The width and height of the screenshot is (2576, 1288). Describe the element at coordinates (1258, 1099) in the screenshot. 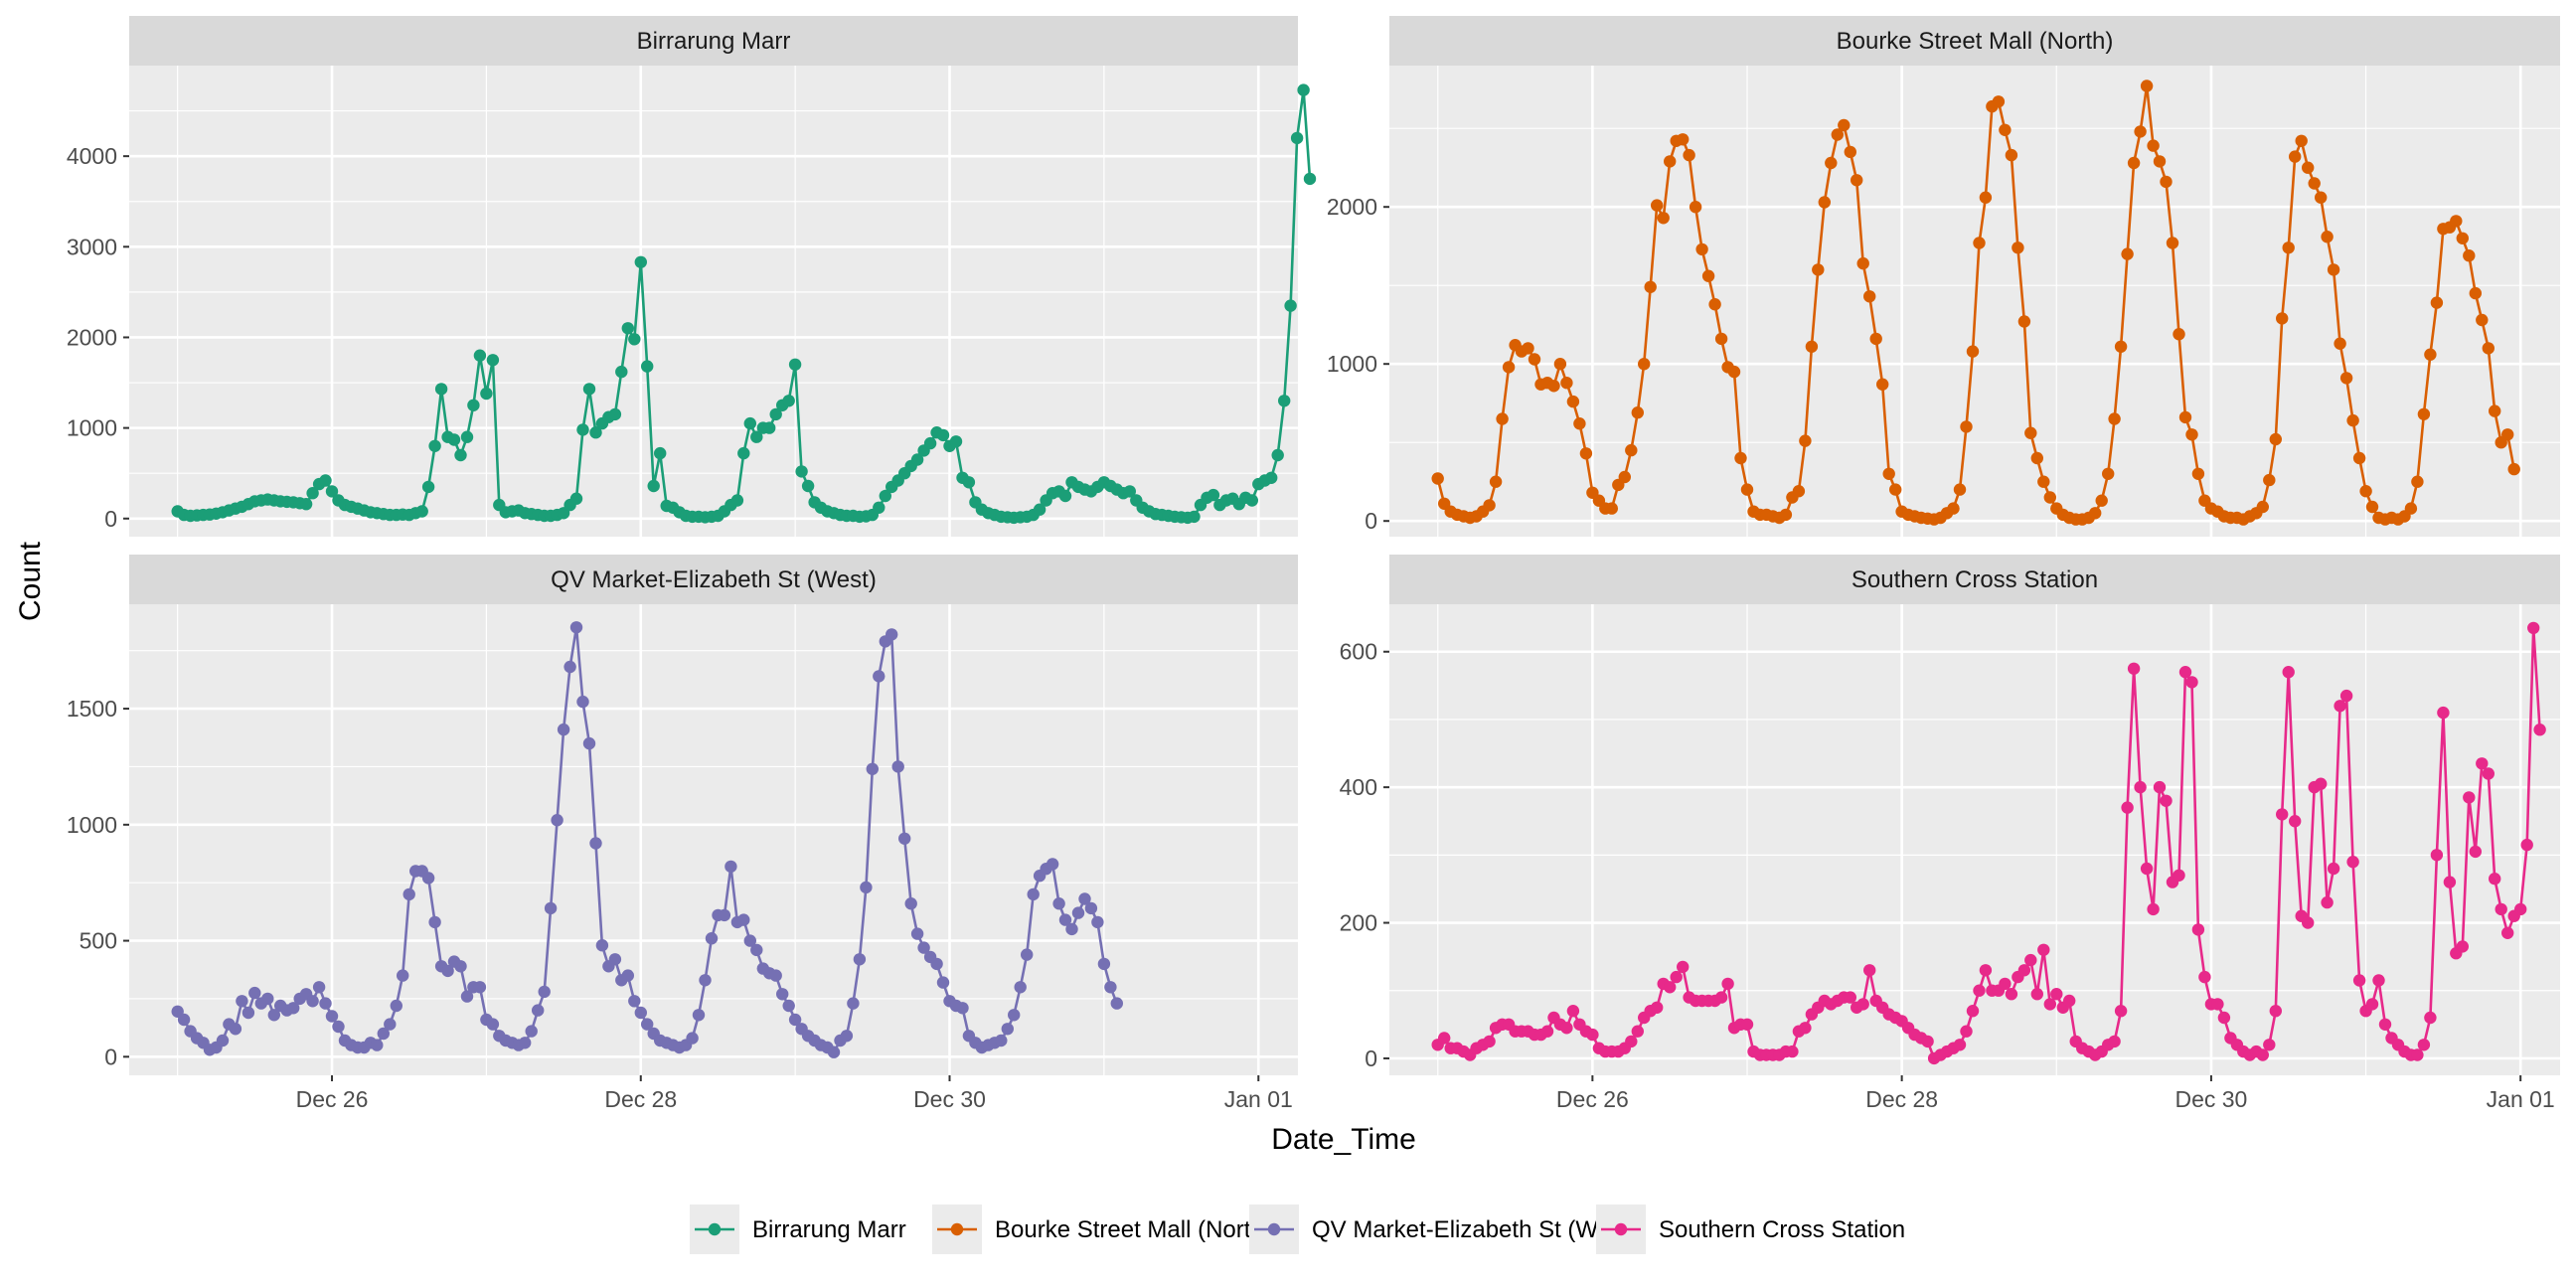

I see `x-tick-label: Jan 01` at that location.